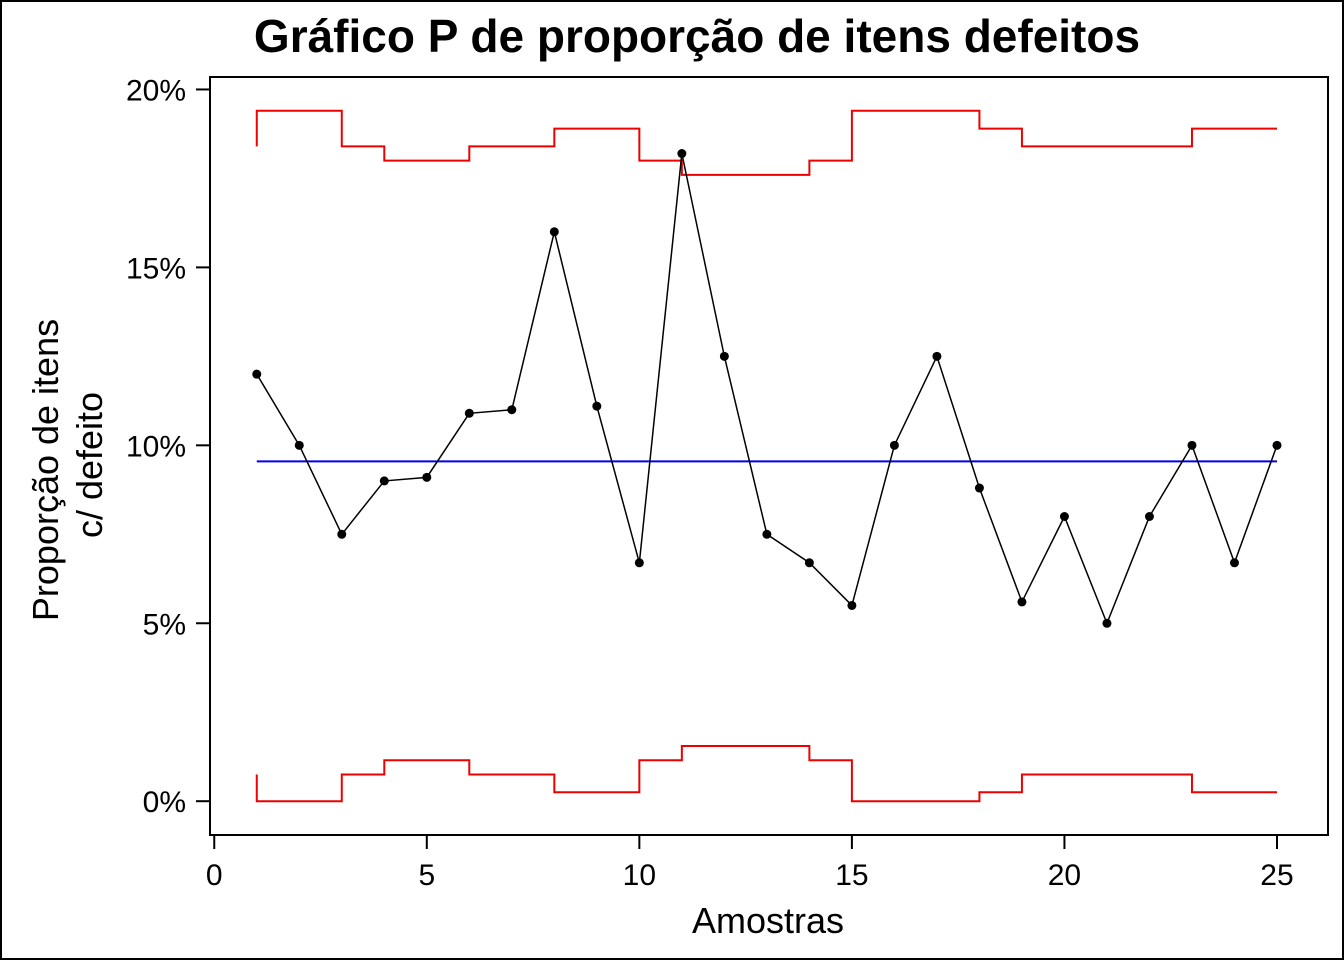 The width and height of the screenshot is (1344, 960). What do you see at coordinates (89, 465) in the screenshot?
I see `y-axis-label-line-2: c/ defeito` at bounding box center [89, 465].